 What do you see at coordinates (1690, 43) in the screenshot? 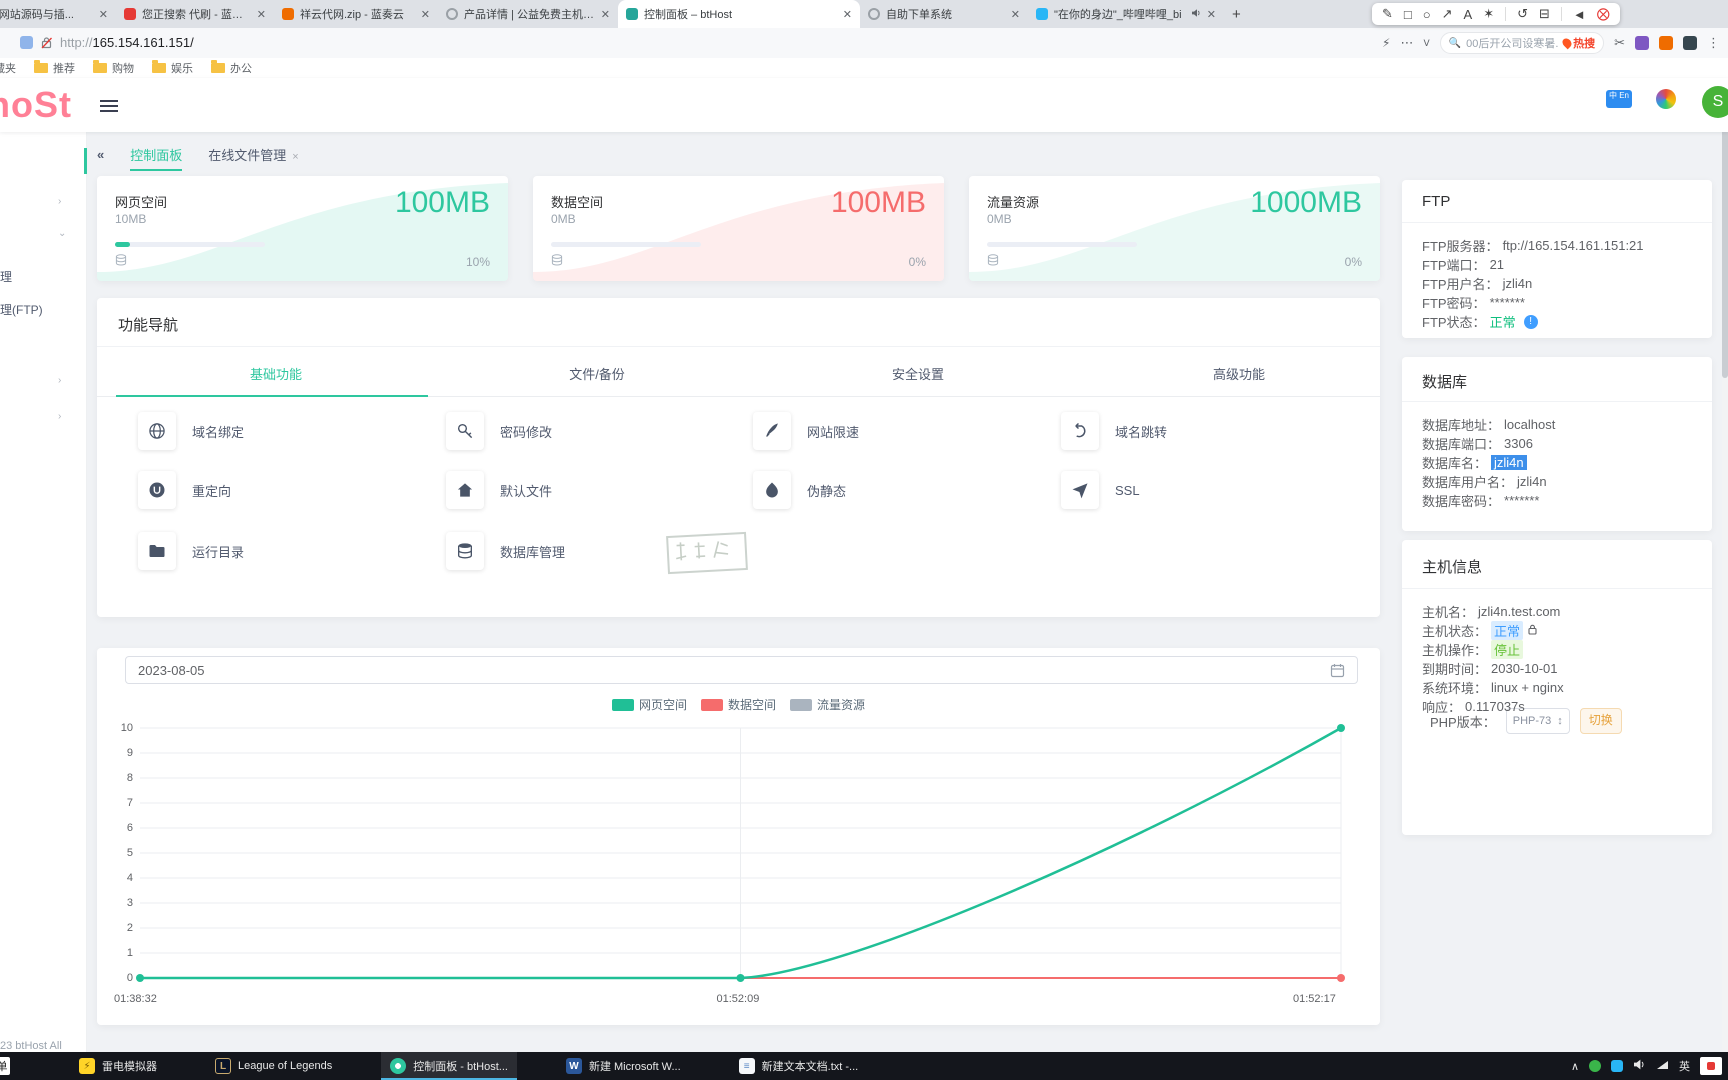
I see `dark-extension-icon` at bounding box center [1690, 43].